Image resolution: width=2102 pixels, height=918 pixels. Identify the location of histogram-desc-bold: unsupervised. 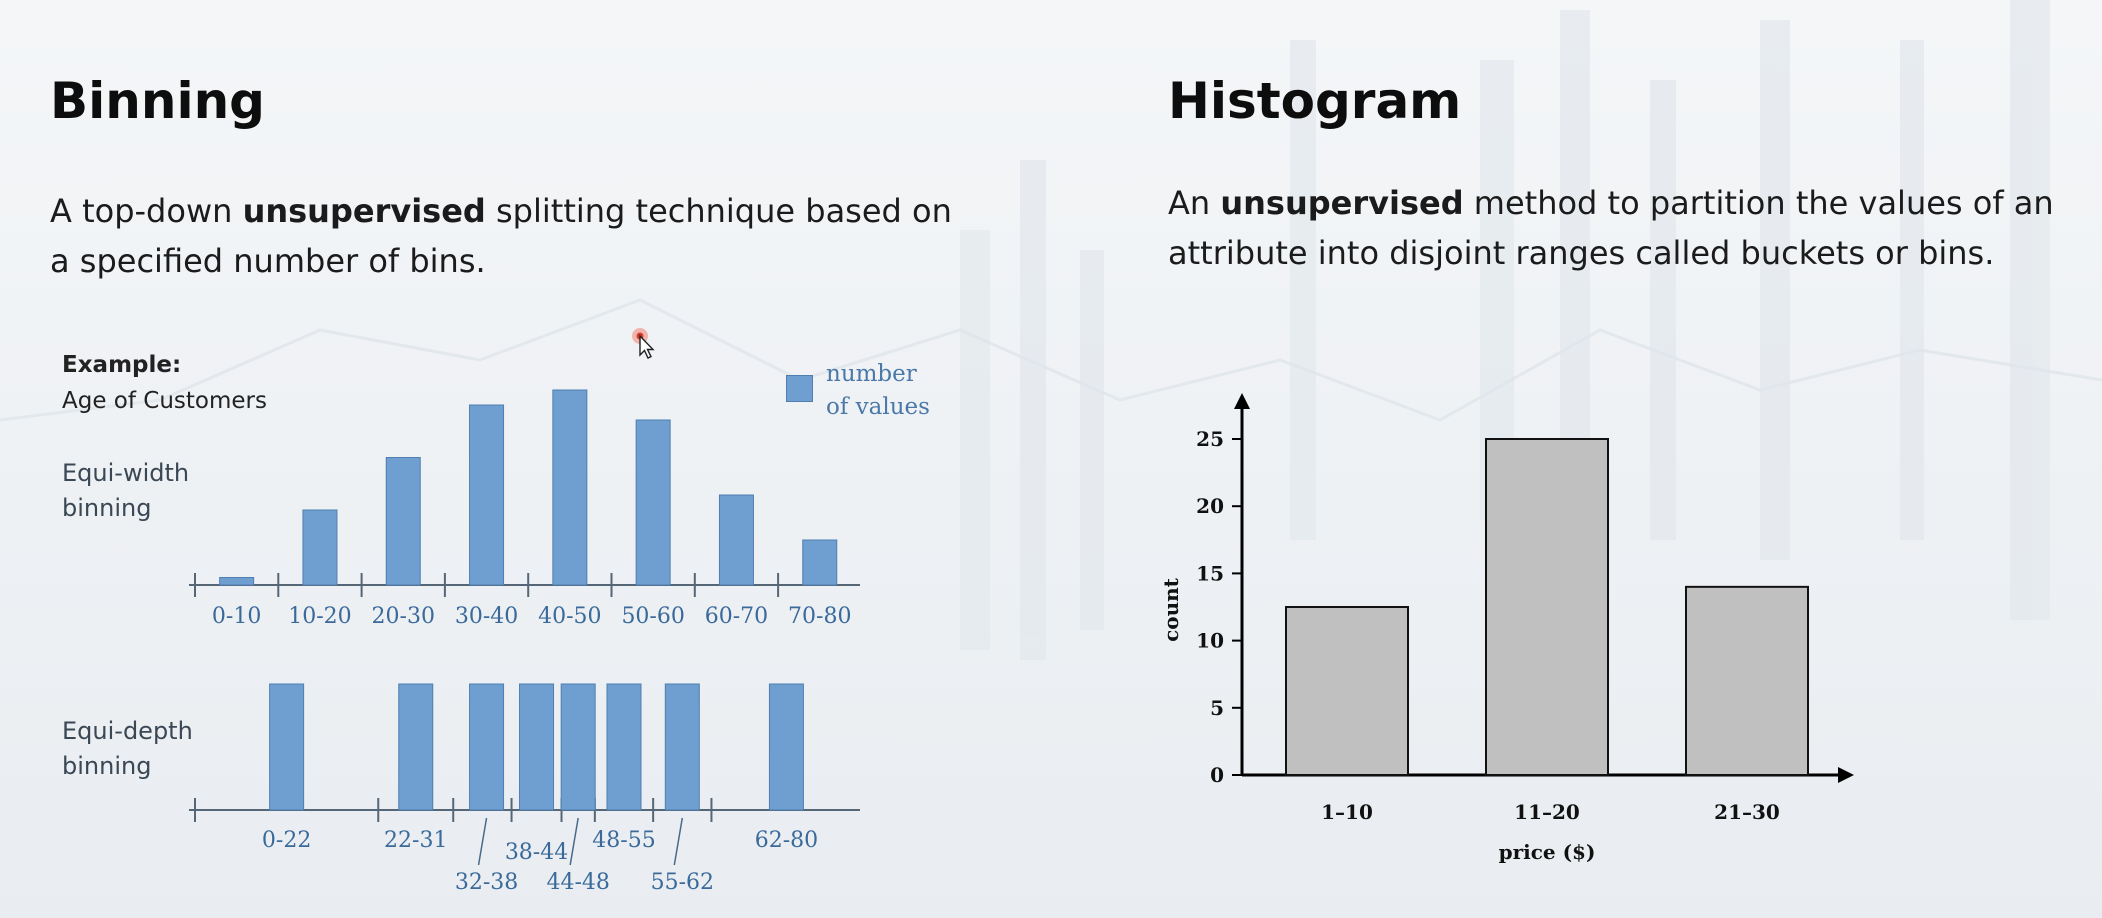
(1342, 203).